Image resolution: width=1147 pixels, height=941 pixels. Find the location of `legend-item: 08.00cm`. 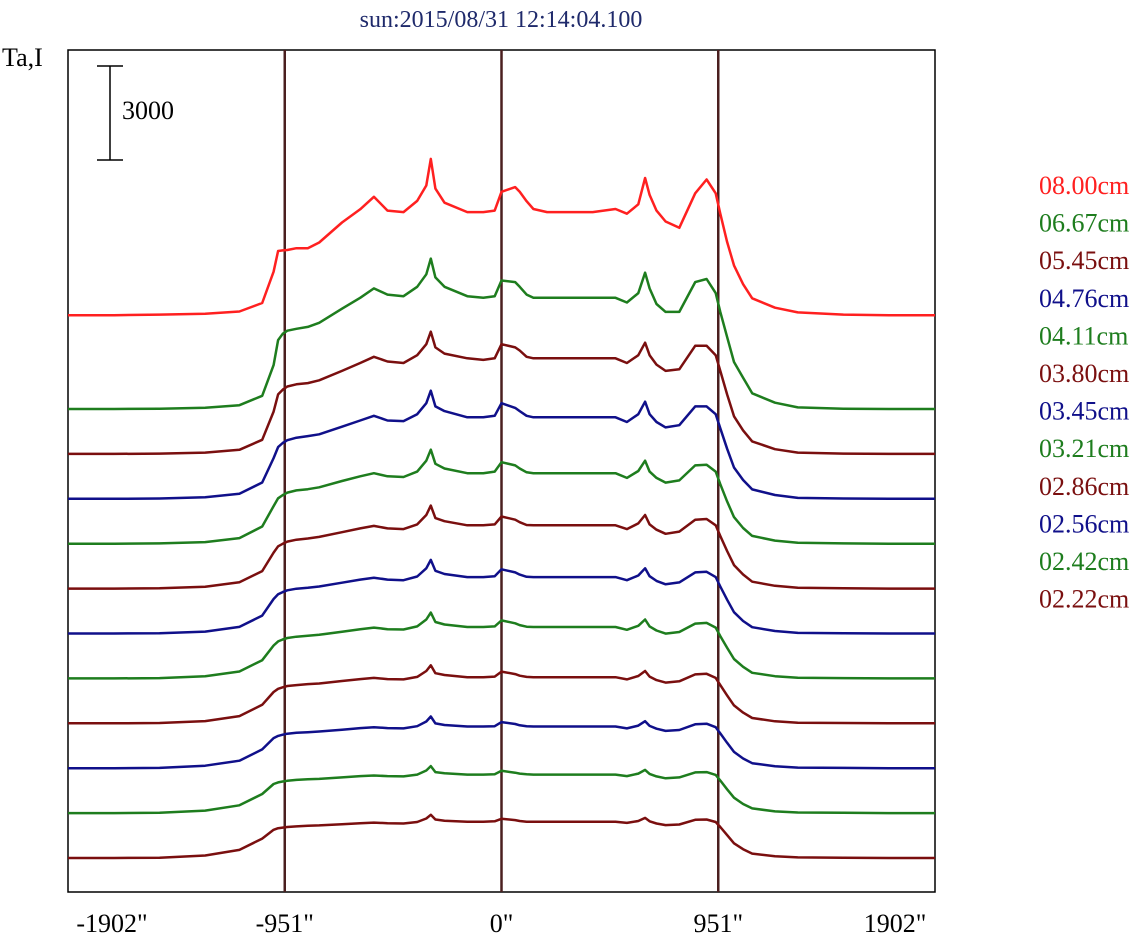

legend-item: 08.00cm is located at coordinates (1084, 185).